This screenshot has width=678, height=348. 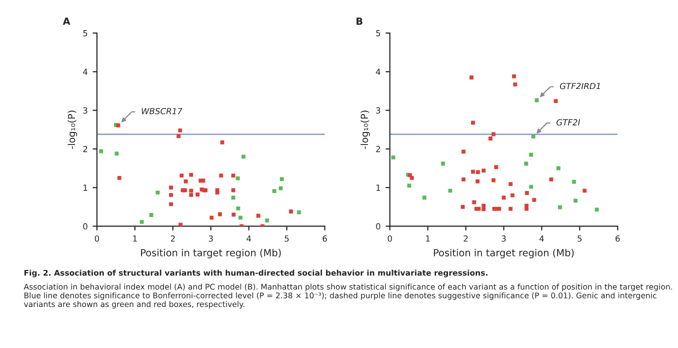 What do you see at coordinates (85, 33) in the screenshot?
I see `y-tick-label: 5` at bounding box center [85, 33].